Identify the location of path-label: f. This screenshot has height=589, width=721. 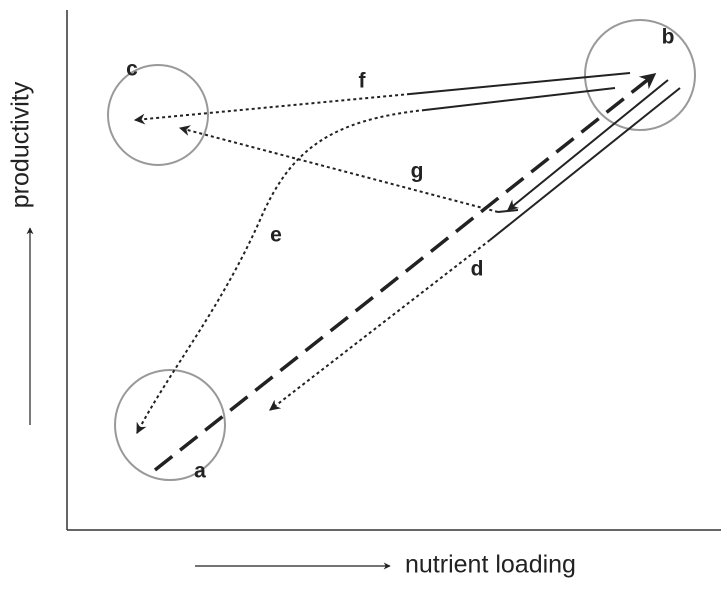
(363, 81).